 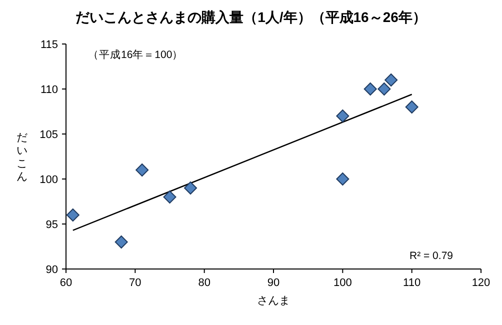 What do you see at coordinates (49, 45) in the screenshot?
I see `y-tick-label: 115` at bounding box center [49, 45].